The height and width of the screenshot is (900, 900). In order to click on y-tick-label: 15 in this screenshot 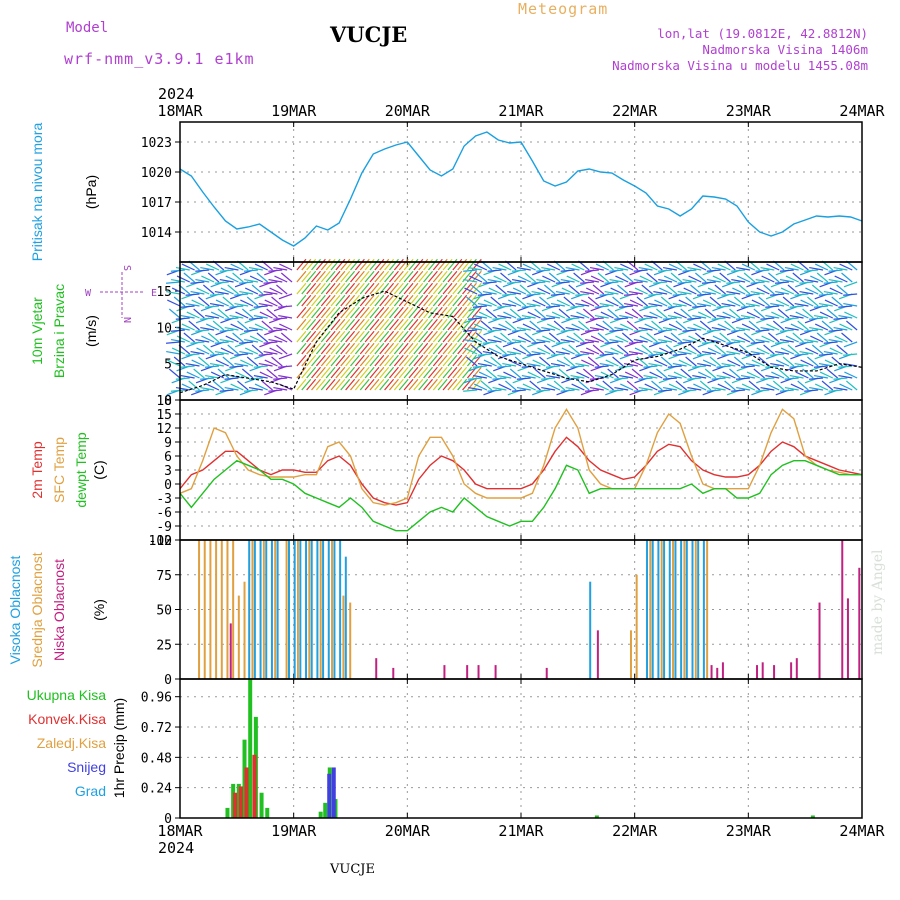, I will do `click(164, 415)`.